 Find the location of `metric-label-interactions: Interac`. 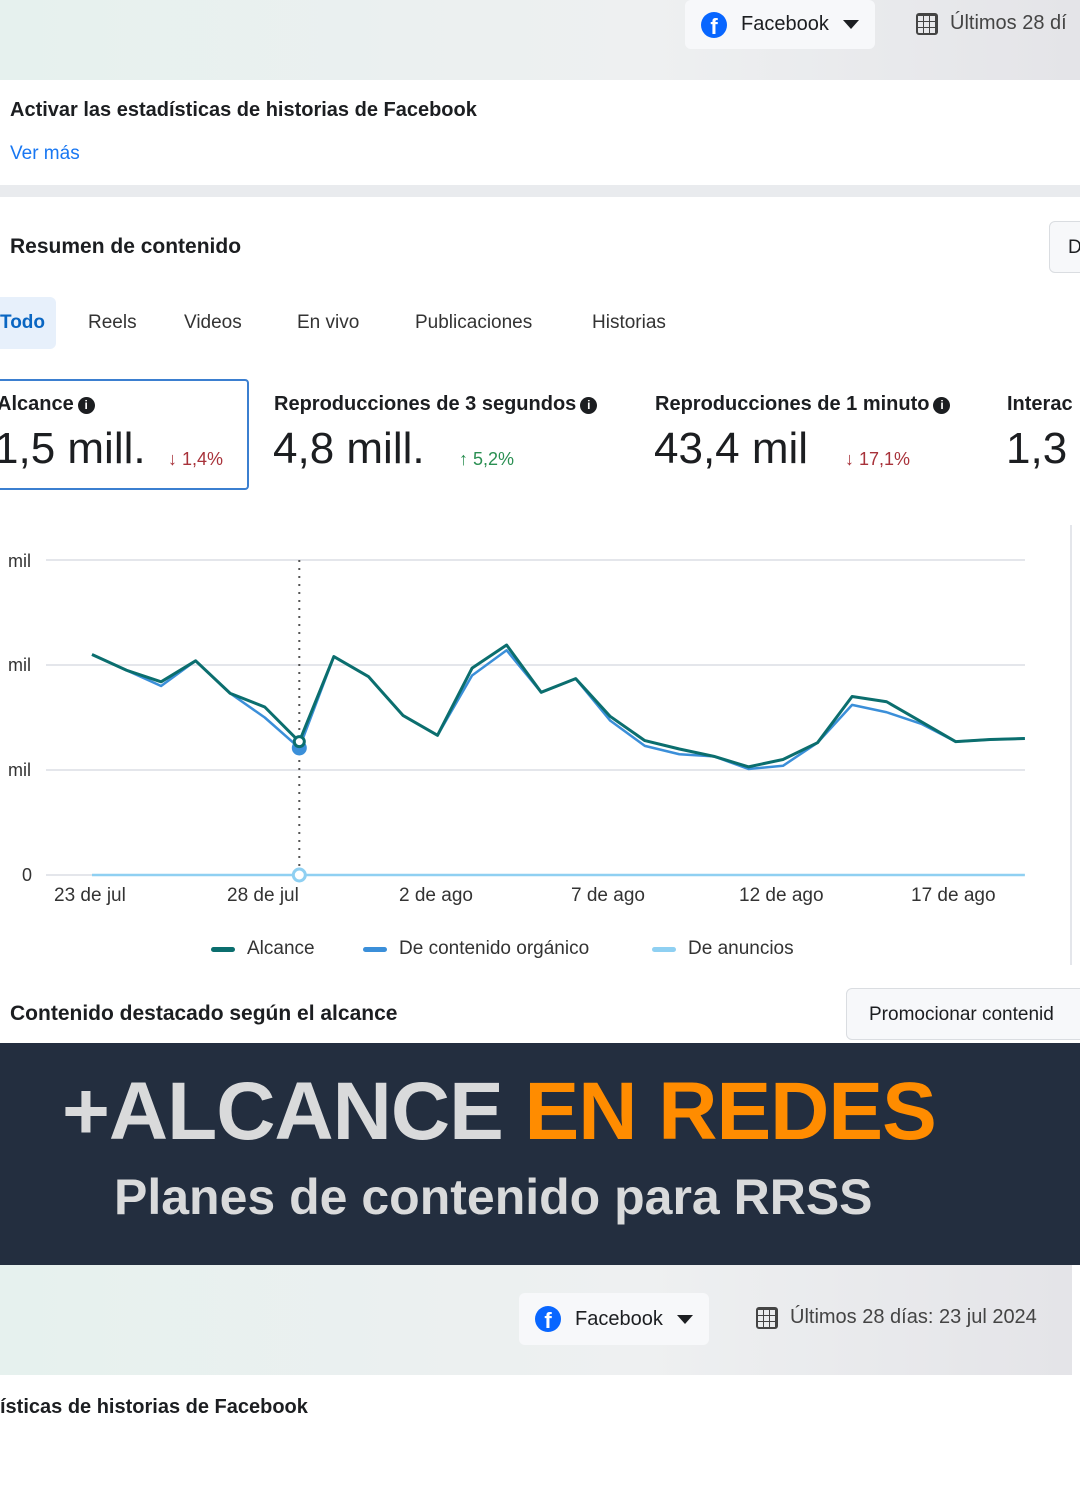

metric-label-interactions: Interac is located at coordinates (1040, 404).